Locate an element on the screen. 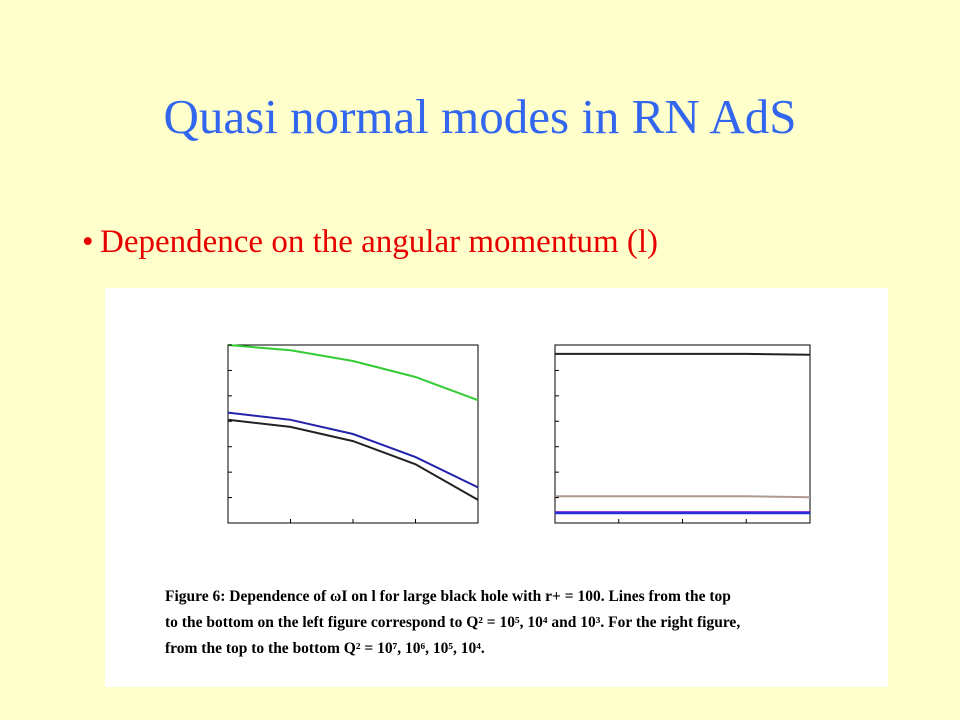 This screenshot has width=960, height=720. left-plot-series is located at coordinates (353, 422).